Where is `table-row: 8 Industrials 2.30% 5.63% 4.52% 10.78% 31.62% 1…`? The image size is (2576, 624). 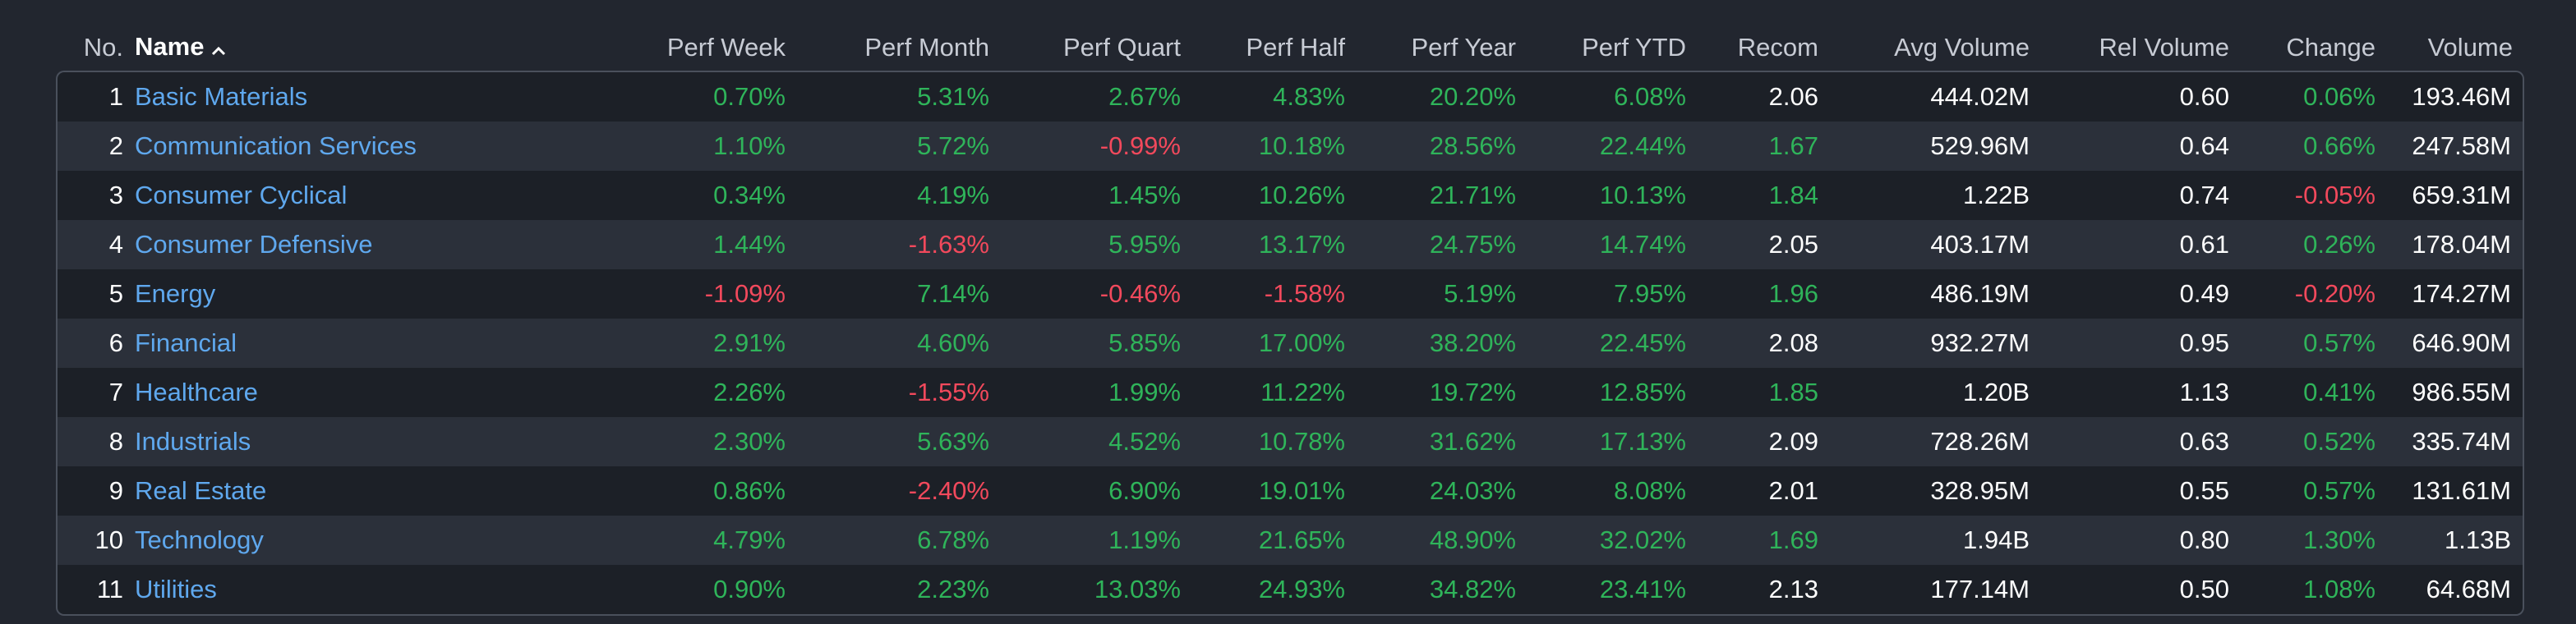 table-row: 8 Industrials 2.30% 5.63% 4.52% 10.78% 31.62% 1… is located at coordinates (1290, 441).